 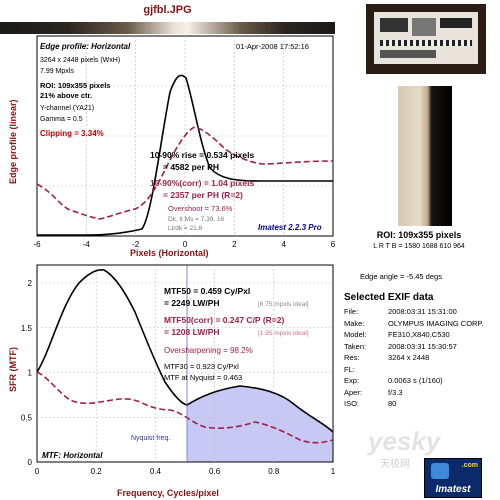 What do you see at coordinates (352, 403) in the screenshot?
I see `exif-key: ISO:` at bounding box center [352, 403].